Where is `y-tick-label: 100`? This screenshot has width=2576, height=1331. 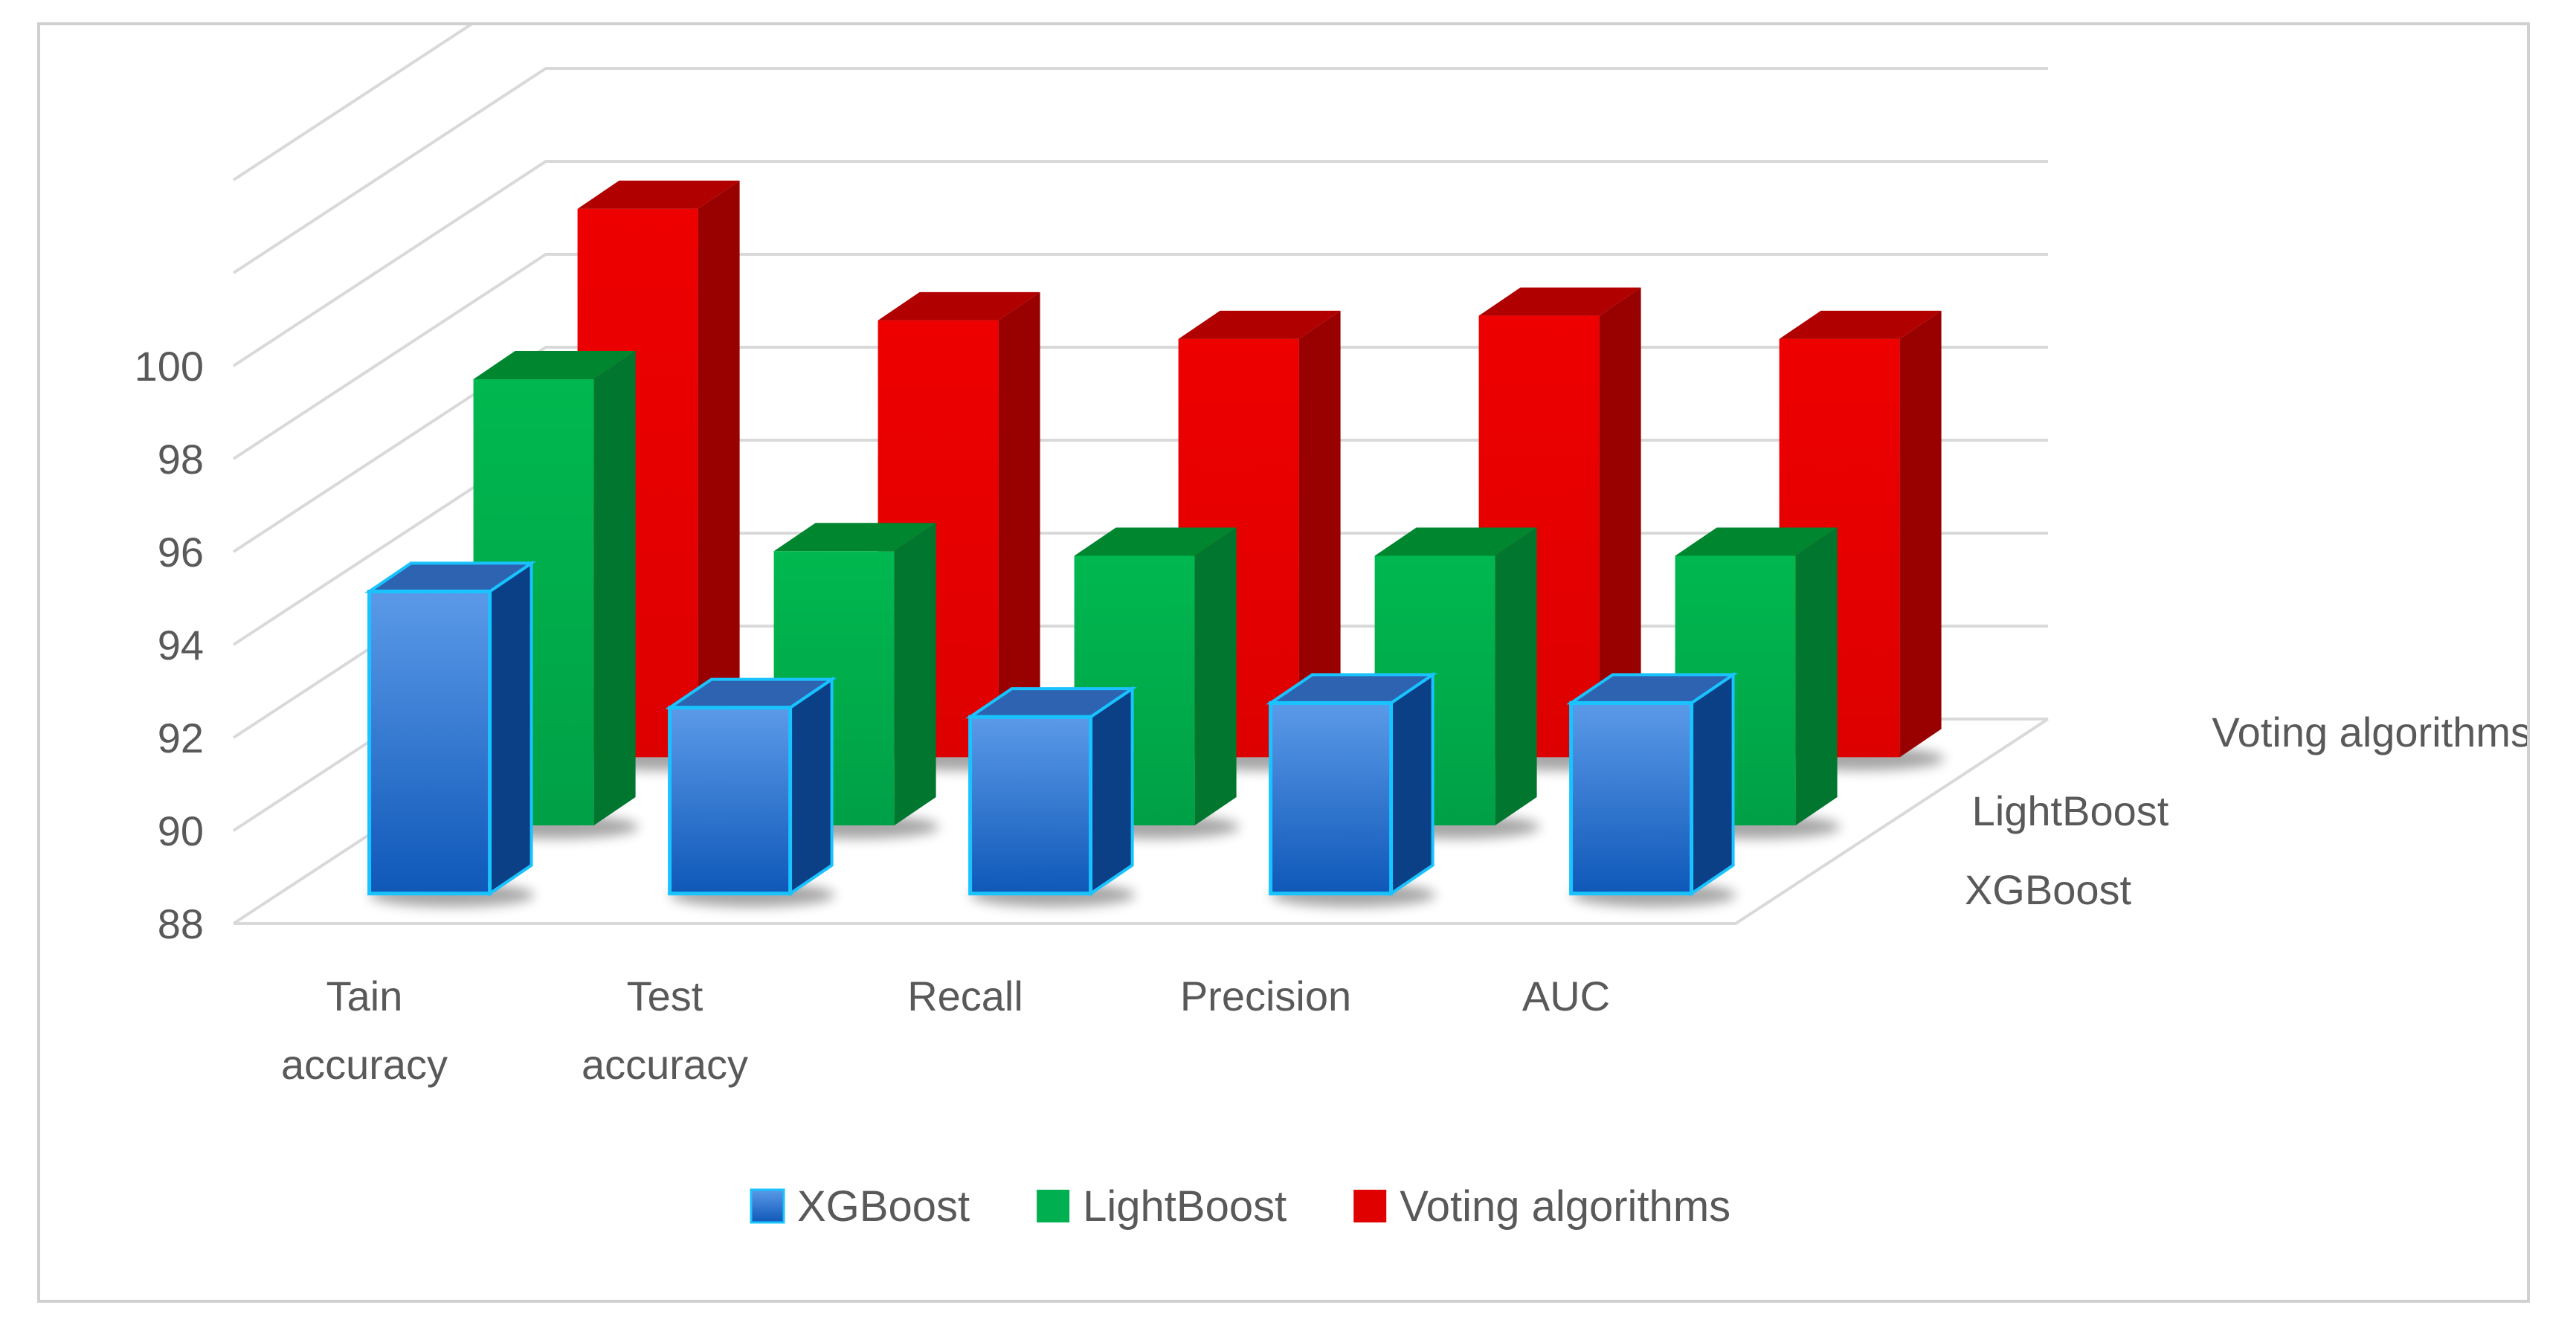 y-tick-label: 100 is located at coordinates (169, 366).